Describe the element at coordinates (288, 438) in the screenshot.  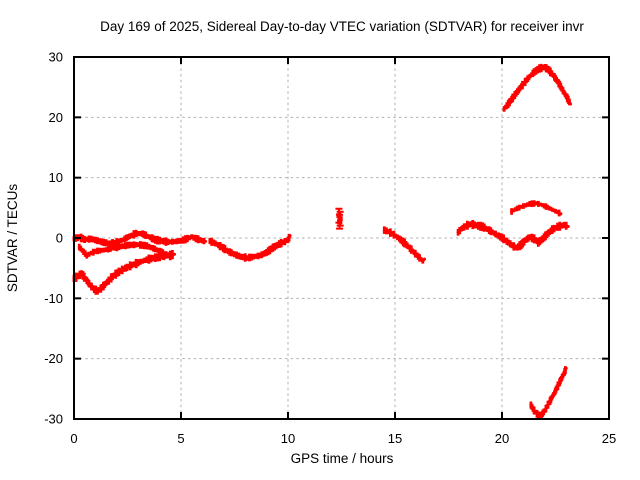
I see `x-tick-label: 10` at that location.